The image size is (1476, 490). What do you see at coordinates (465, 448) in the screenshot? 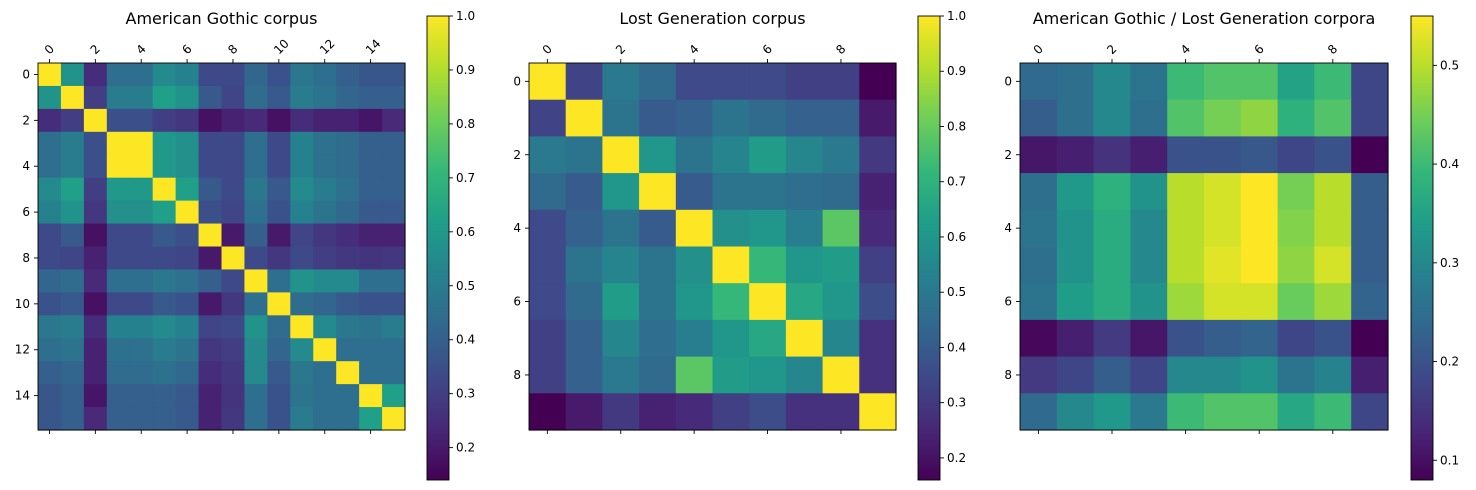
I see `colorbar-tick-label: 0.2` at bounding box center [465, 448].